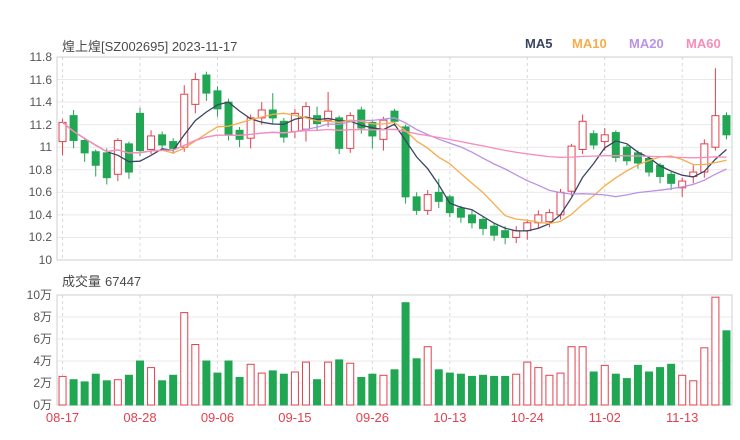 The image size is (740, 440). Describe the element at coordinates (703, 43) in the screenshot. I see `legend-item-ma60: MA60` at that location.